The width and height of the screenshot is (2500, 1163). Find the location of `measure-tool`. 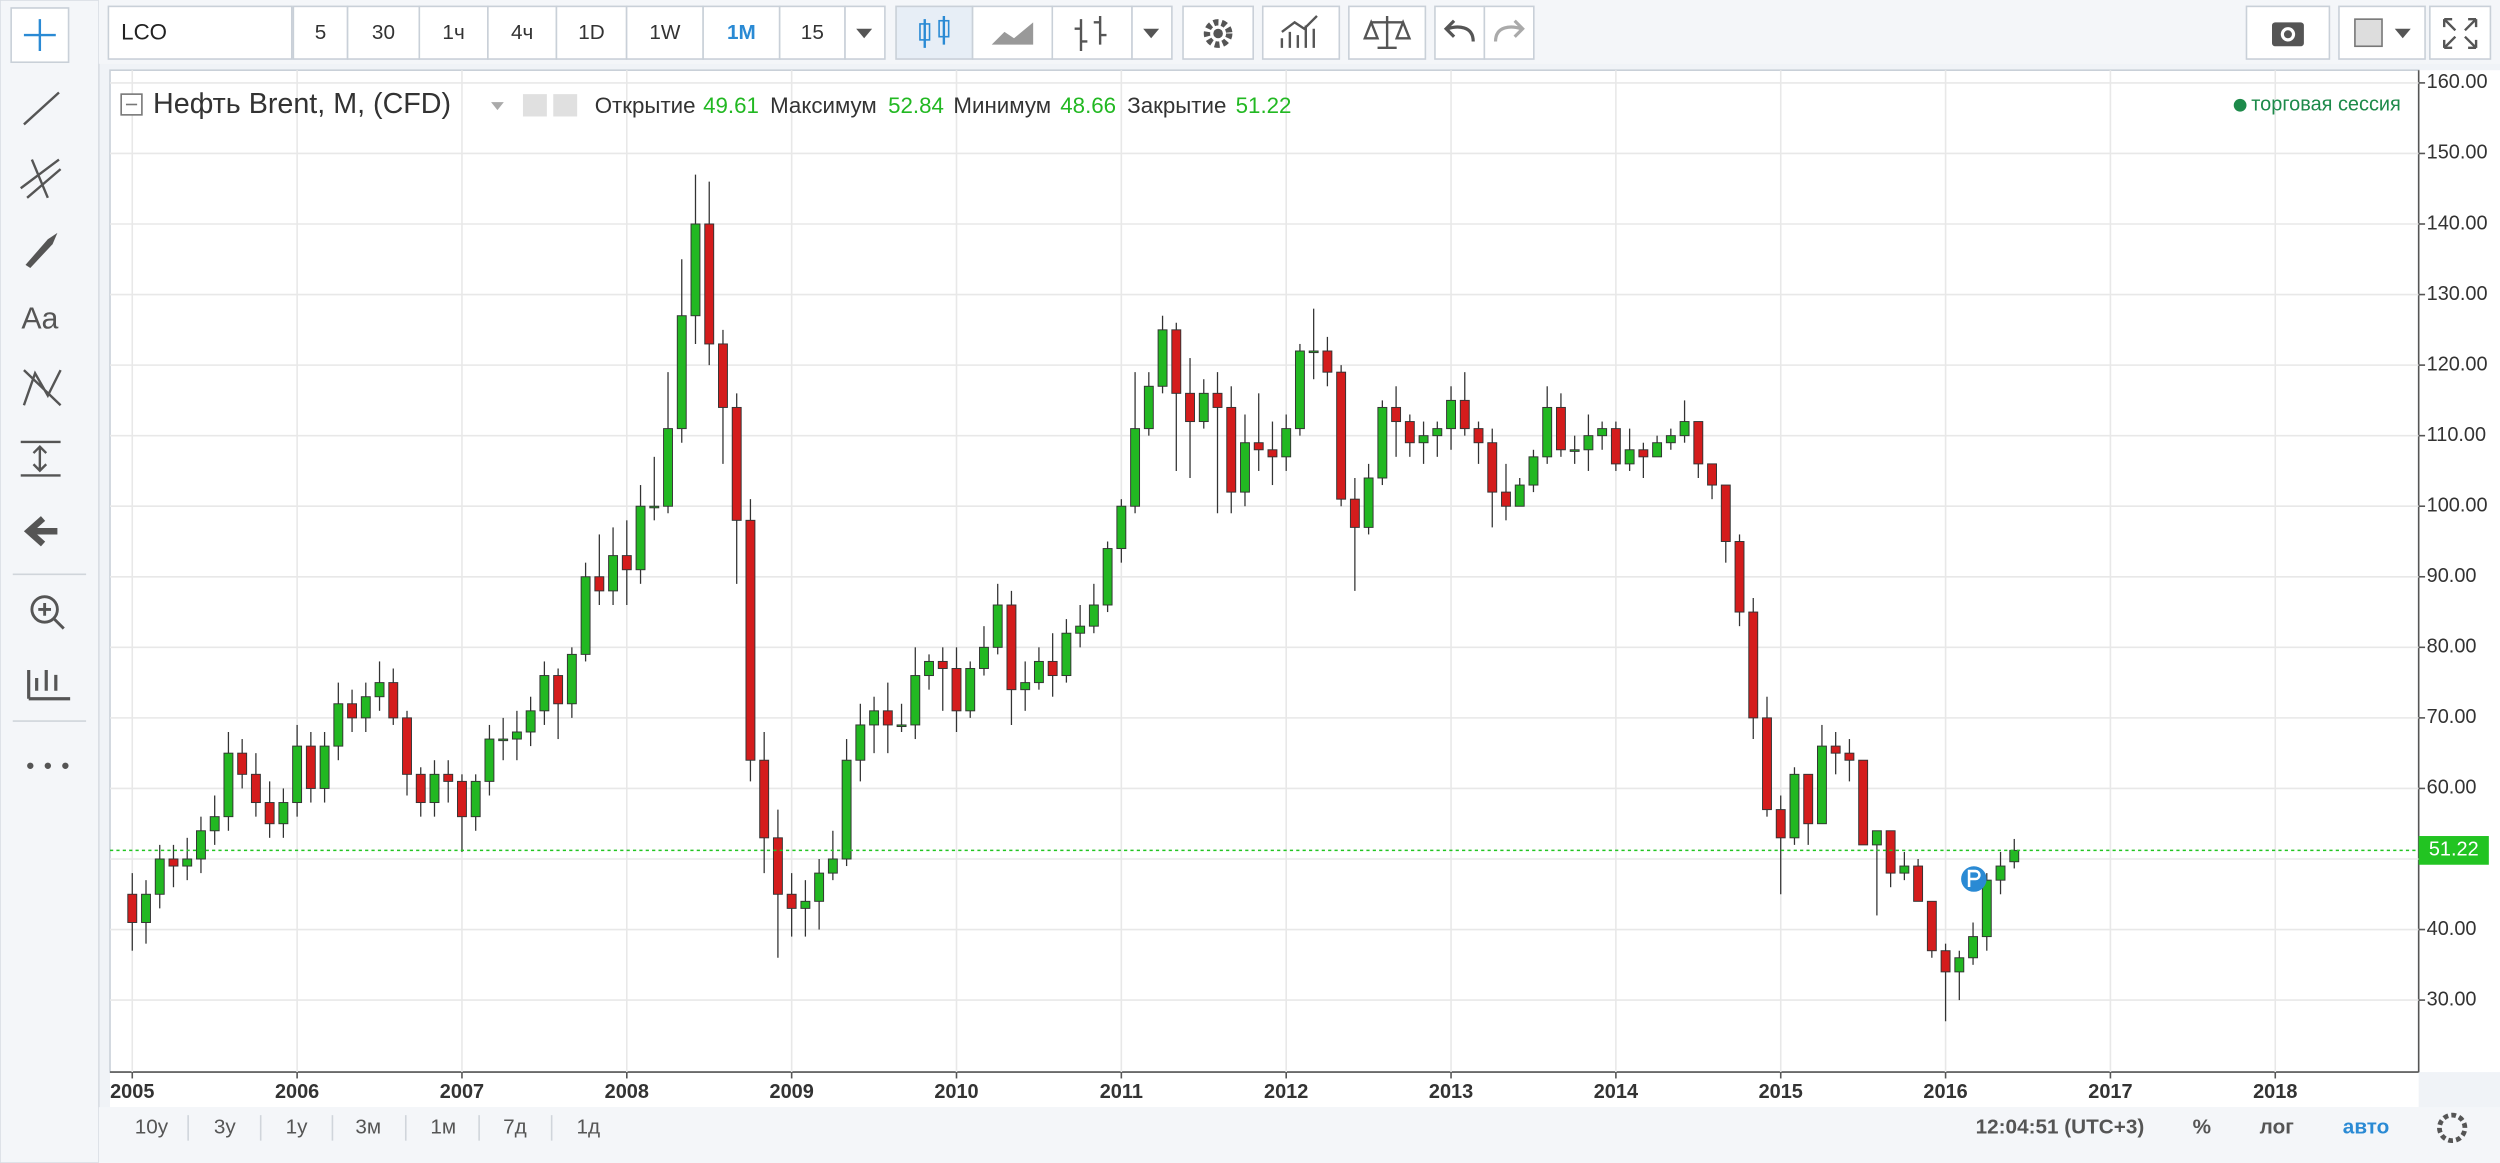

measure-tool is located at coordinates (40, 458).